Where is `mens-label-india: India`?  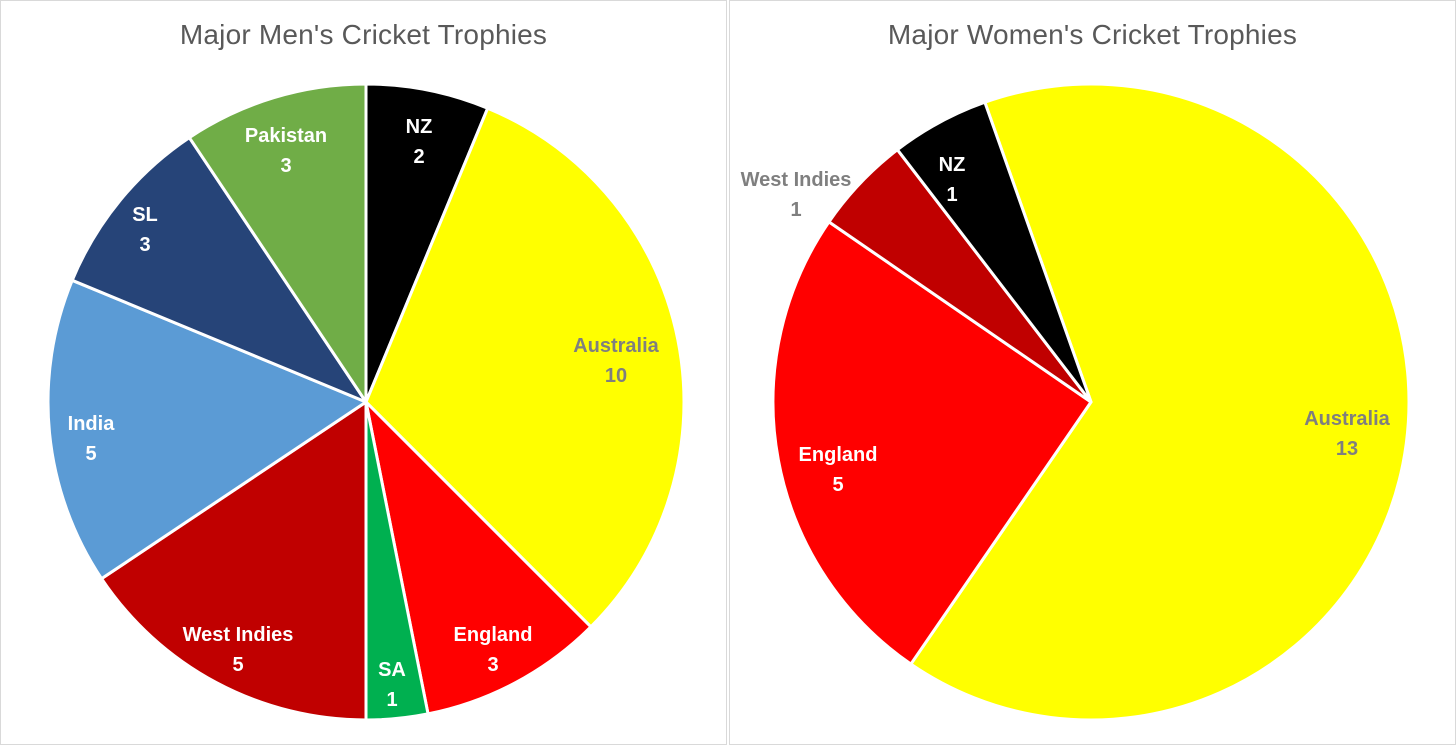 mens-label-india: India is located at coordinates (92, 424).